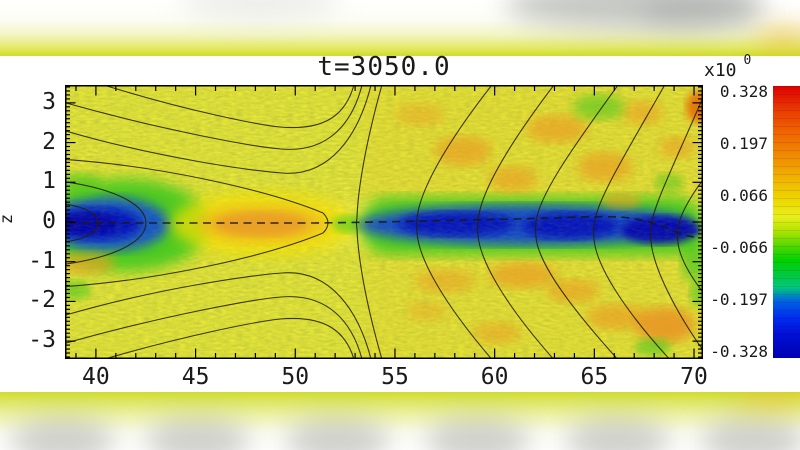 This screenshot has height=450, width=800. I want to click on scale-exponent: 0, so click(747, 60).